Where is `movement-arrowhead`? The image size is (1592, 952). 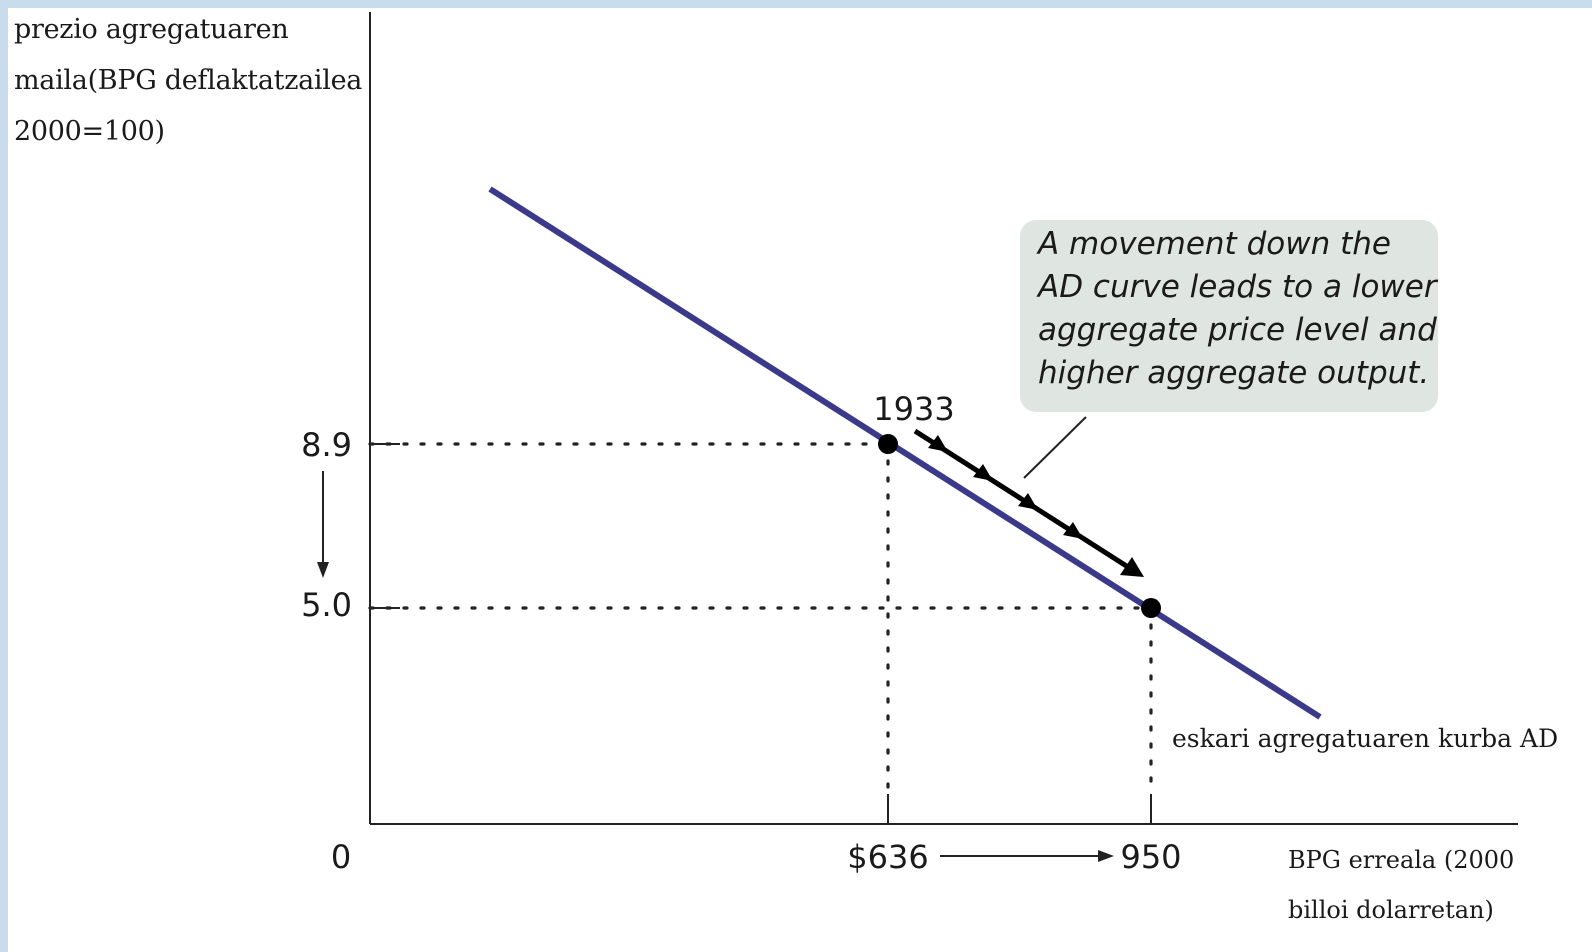 movement-arrowhead is located at coordinates (1132, 567).